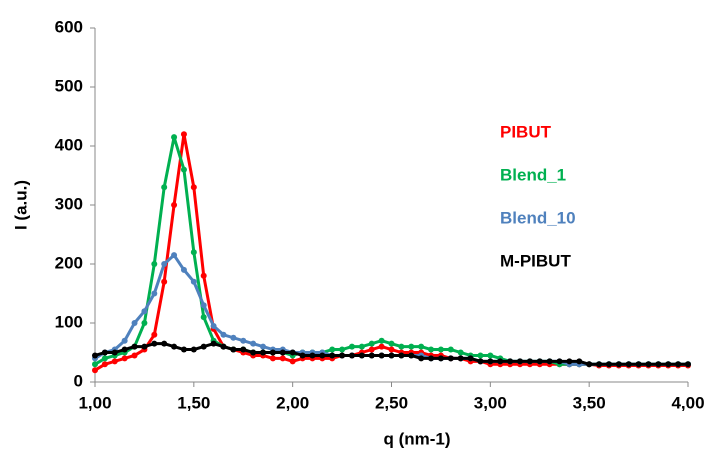 The width and height of the screenshot is (715, 457). Describe the element at coordinates (490, 402) in the screenshot. I see `x-tick-label: 3,00` at that location.